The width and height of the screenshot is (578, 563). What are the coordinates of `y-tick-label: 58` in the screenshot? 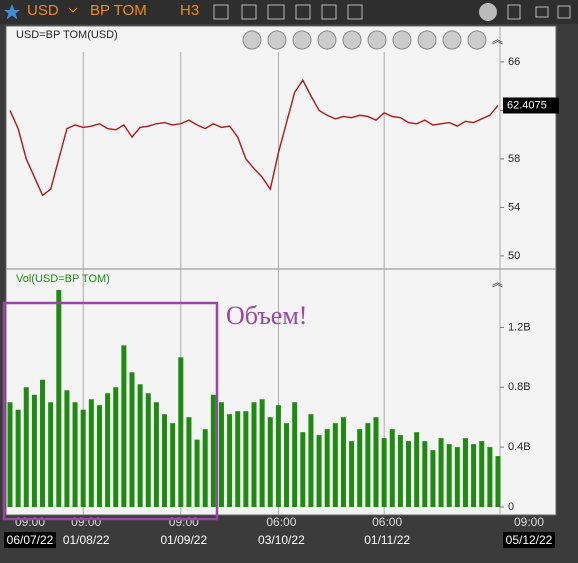 It's located at (514, 159).